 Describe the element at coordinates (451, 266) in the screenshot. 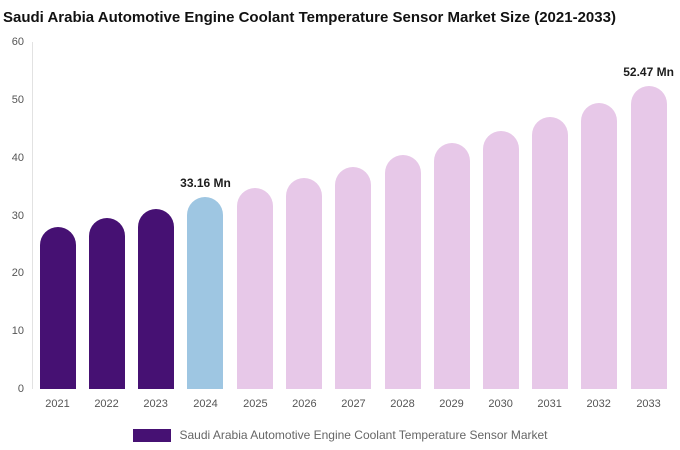

I see `bar-2029` at that location.